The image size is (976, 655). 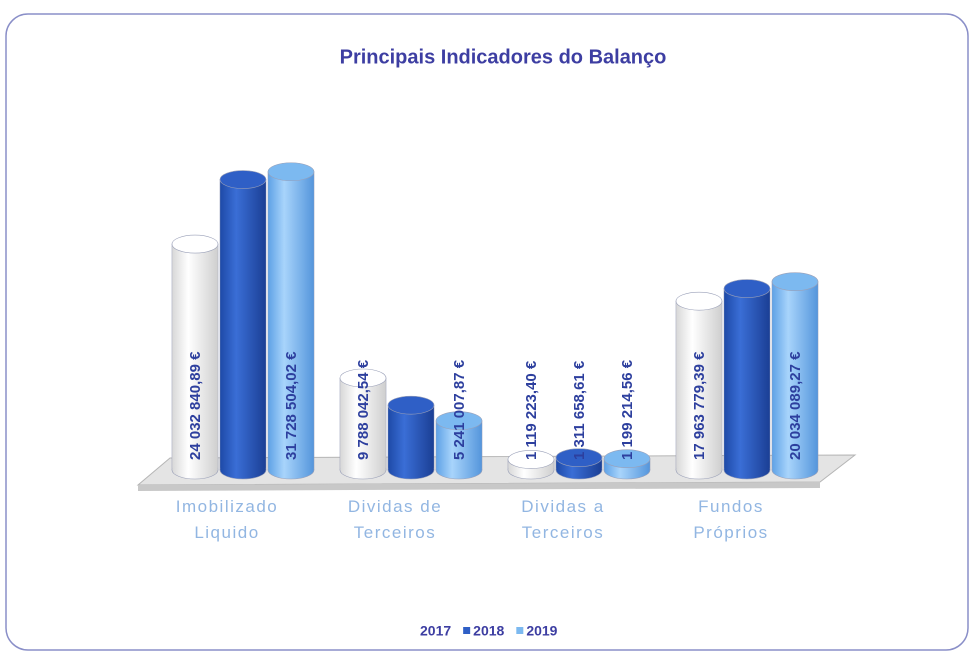 I want to click on chart-title: Principais Indicadores do Balanço, so click(x=503, y=57).